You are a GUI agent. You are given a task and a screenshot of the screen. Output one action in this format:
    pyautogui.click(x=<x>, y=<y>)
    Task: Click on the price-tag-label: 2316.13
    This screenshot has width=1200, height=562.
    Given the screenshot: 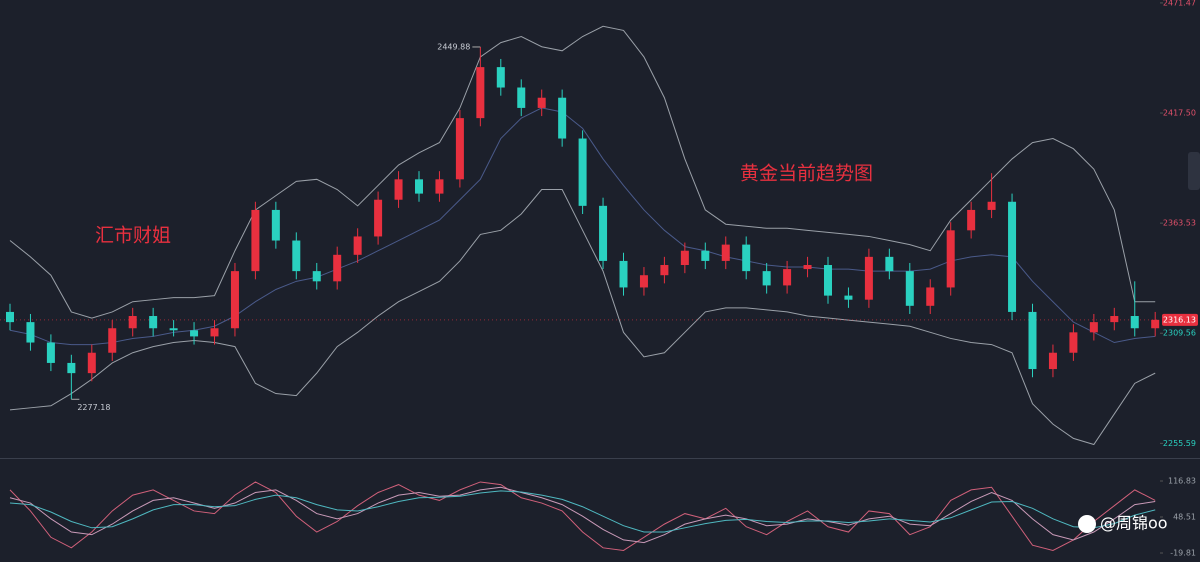 What is the action you would take?
    pyautogui.click(x=1179, y=319)
    